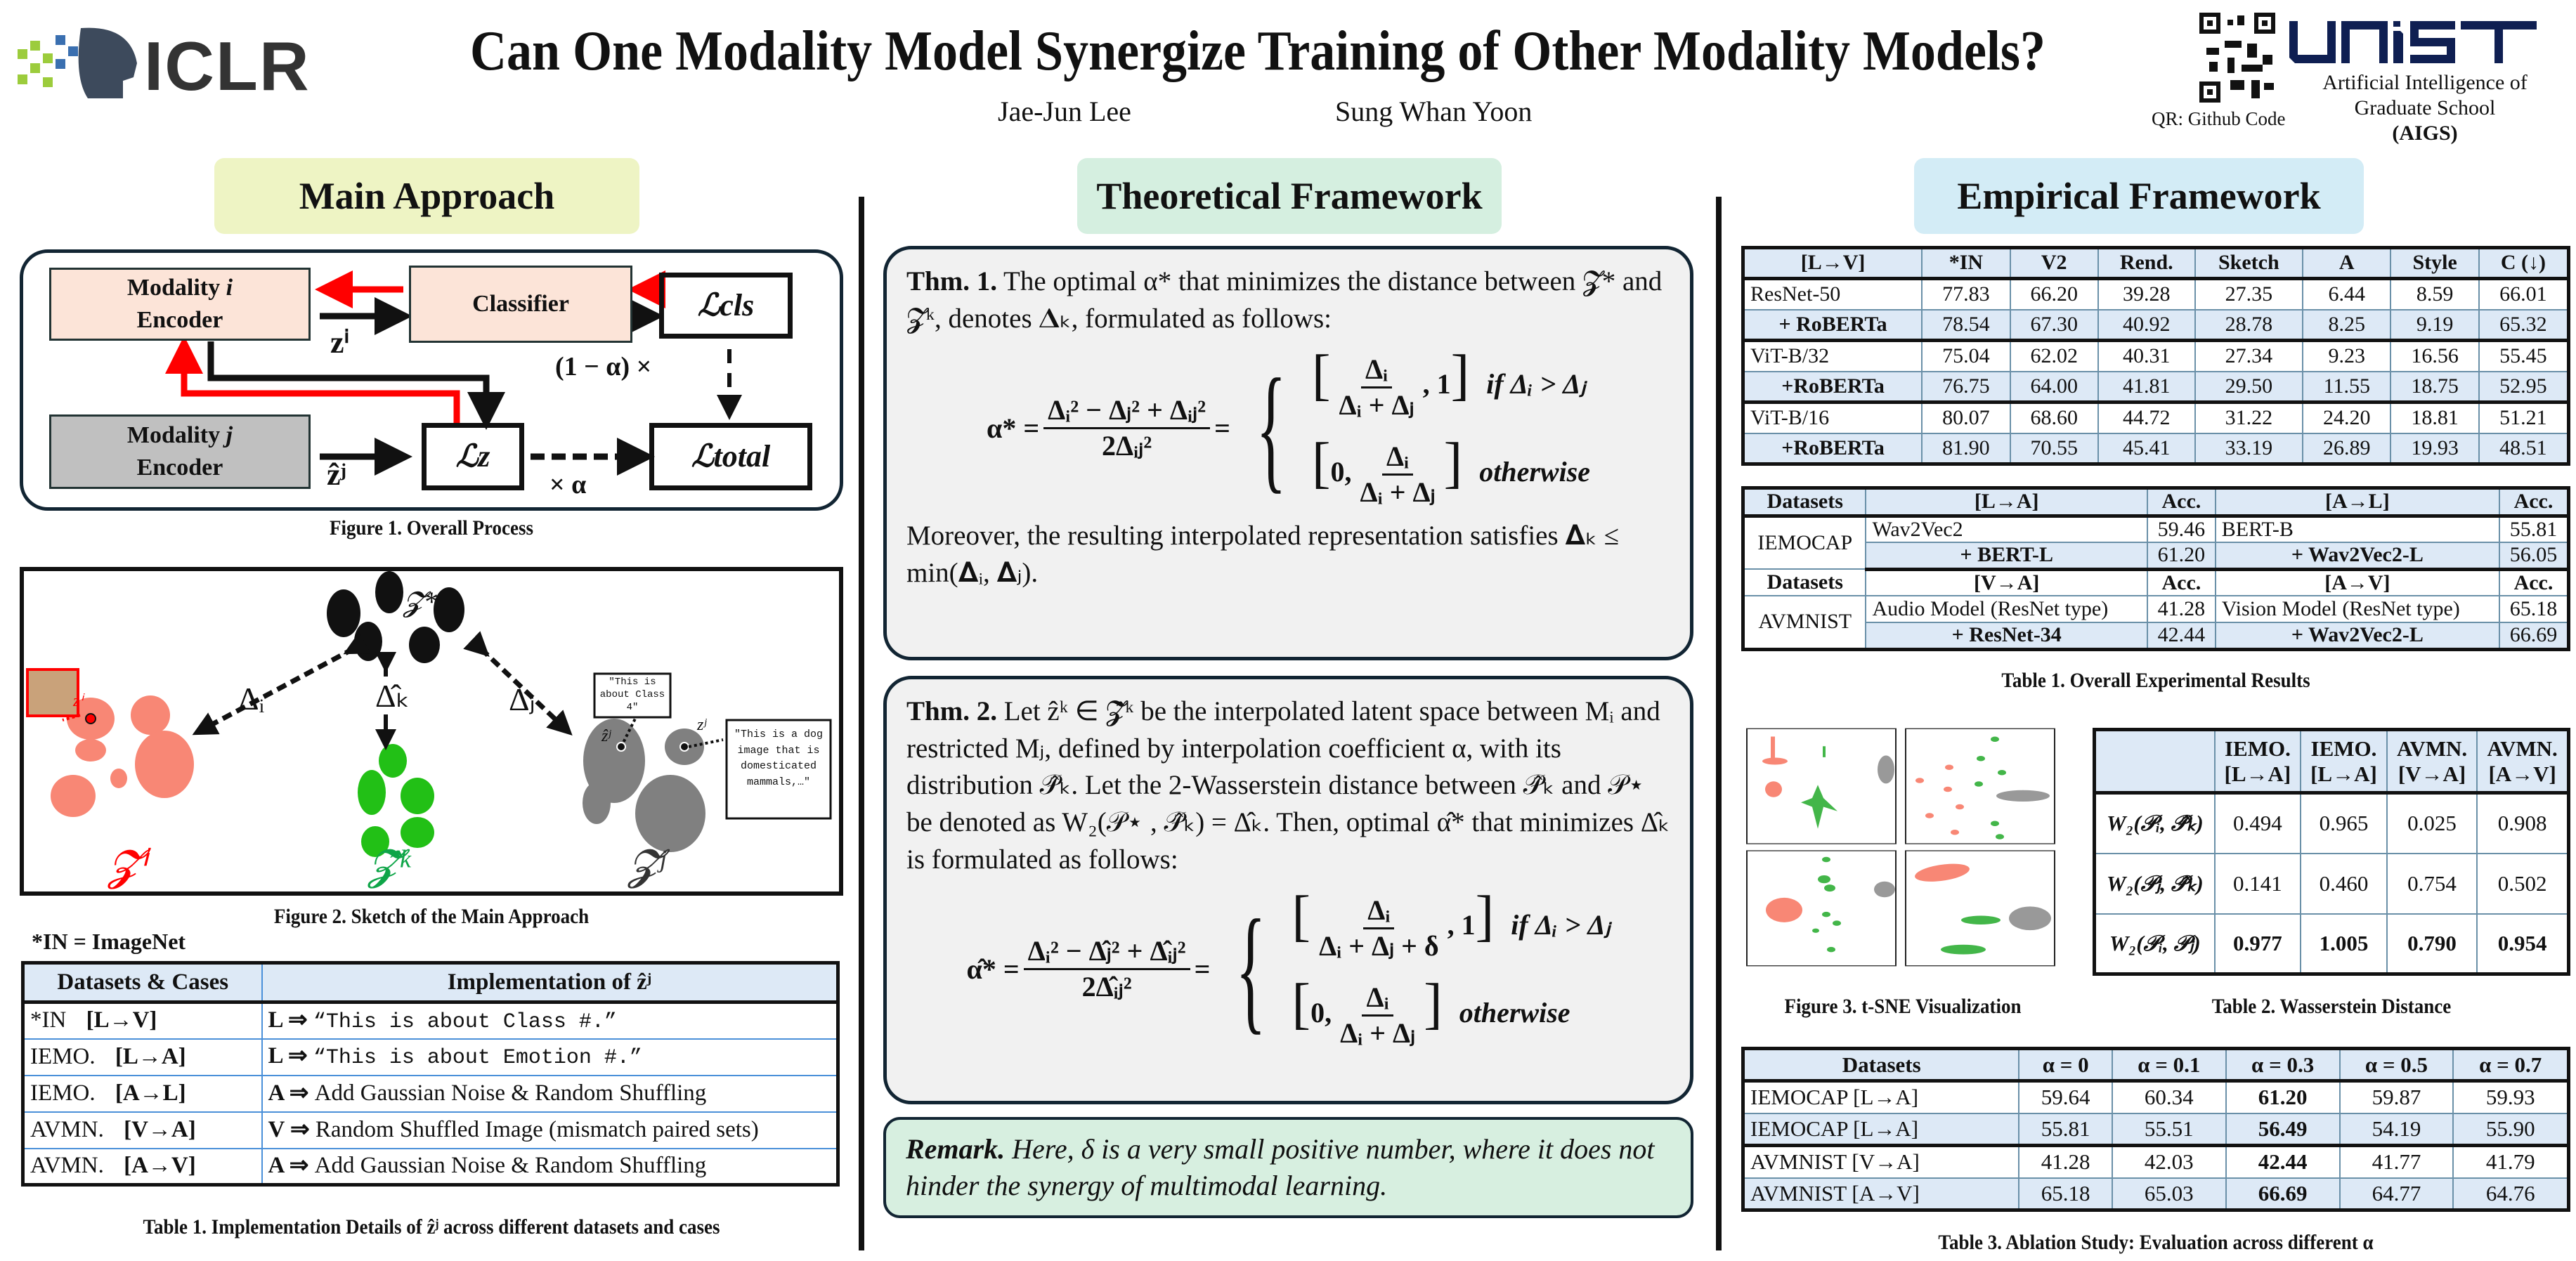  Describe the element at coordinates (726, 306) in the screenshot. I see `loss-cls-box: ℒcls` at that location.